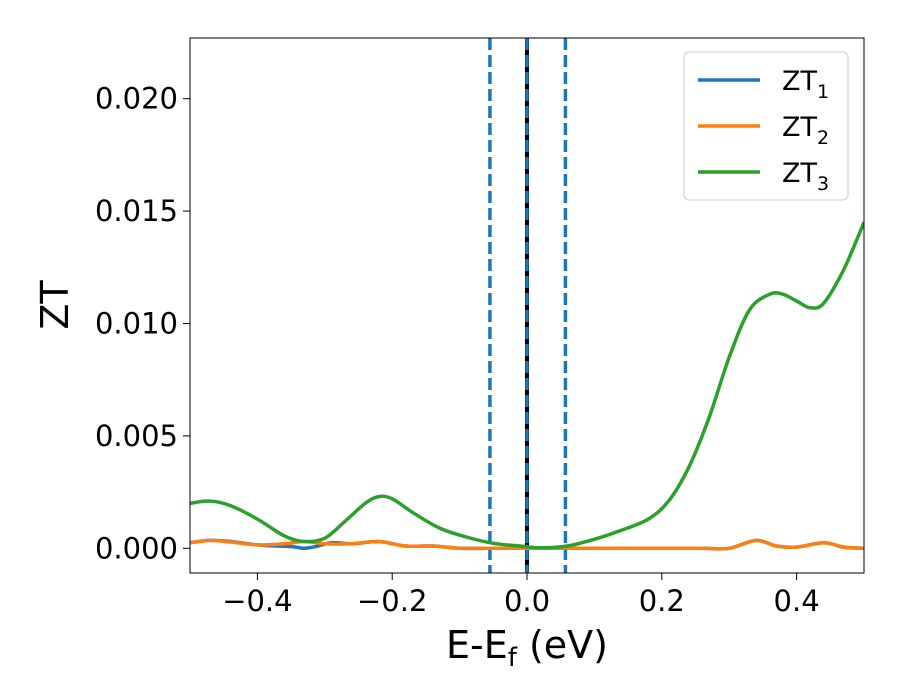  I want to click on x-tick-label: 0.4, so click(797, 601).